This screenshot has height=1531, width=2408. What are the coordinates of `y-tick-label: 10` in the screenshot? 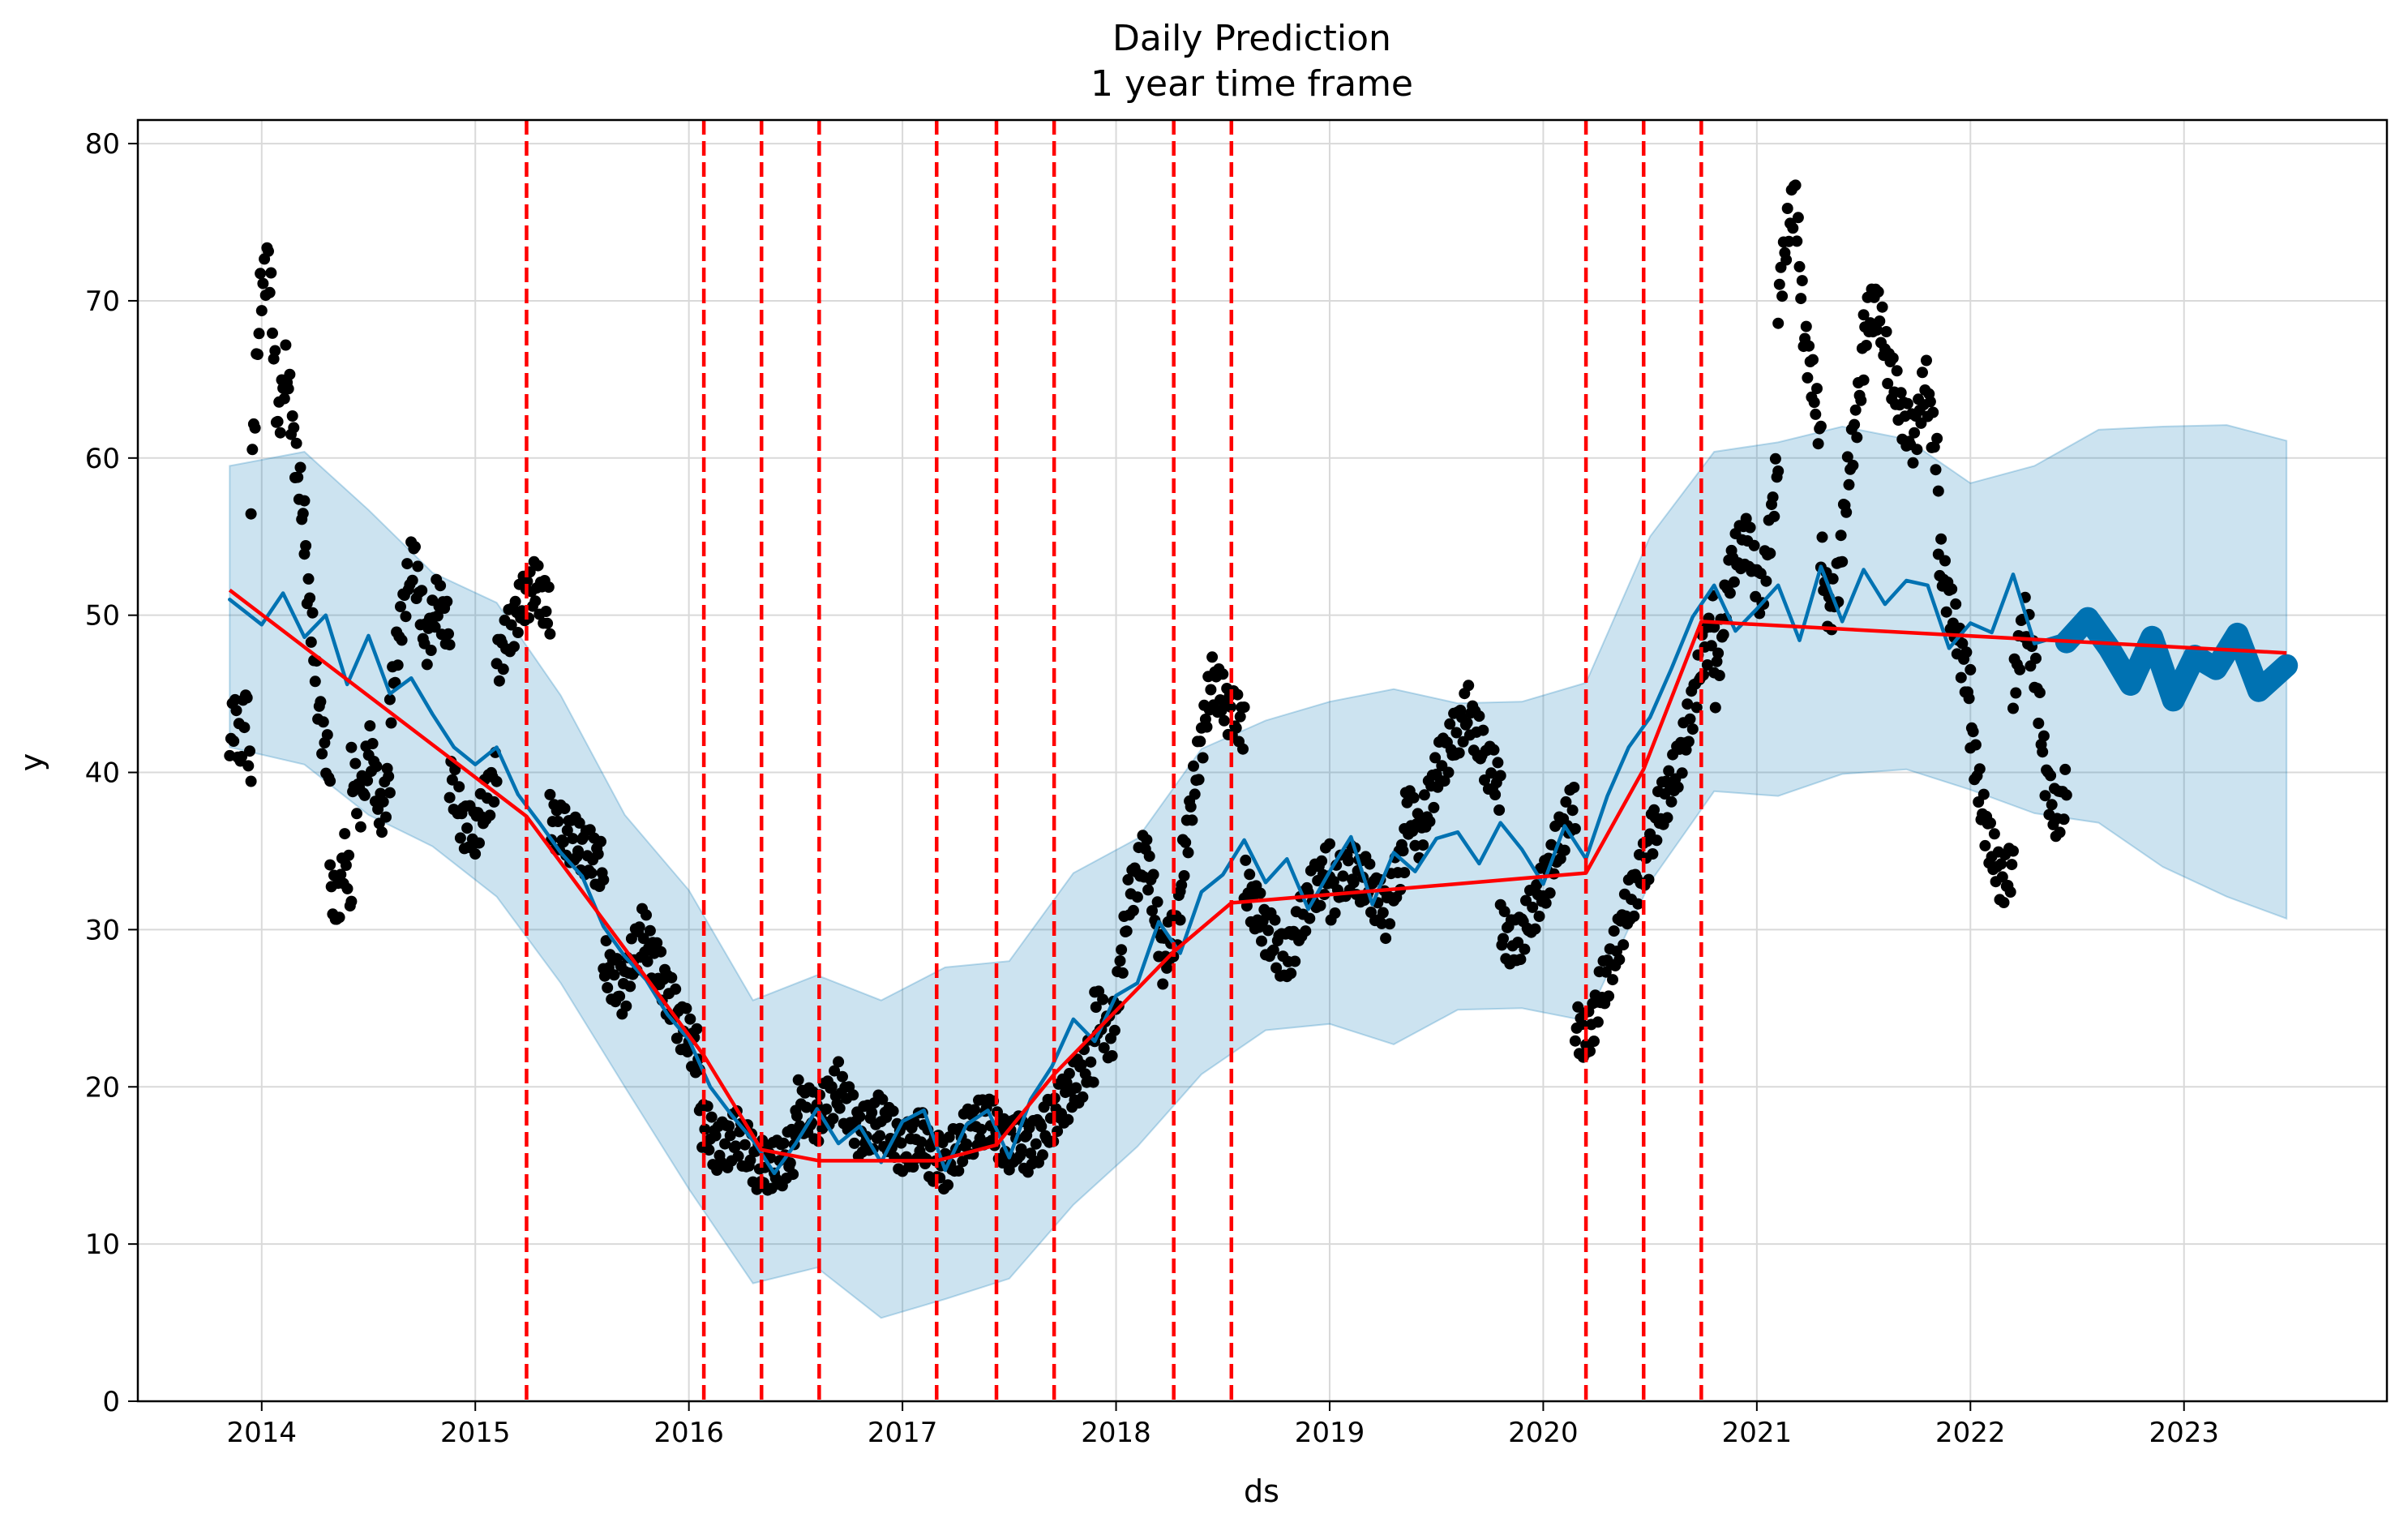 It's located at (103, 1245).